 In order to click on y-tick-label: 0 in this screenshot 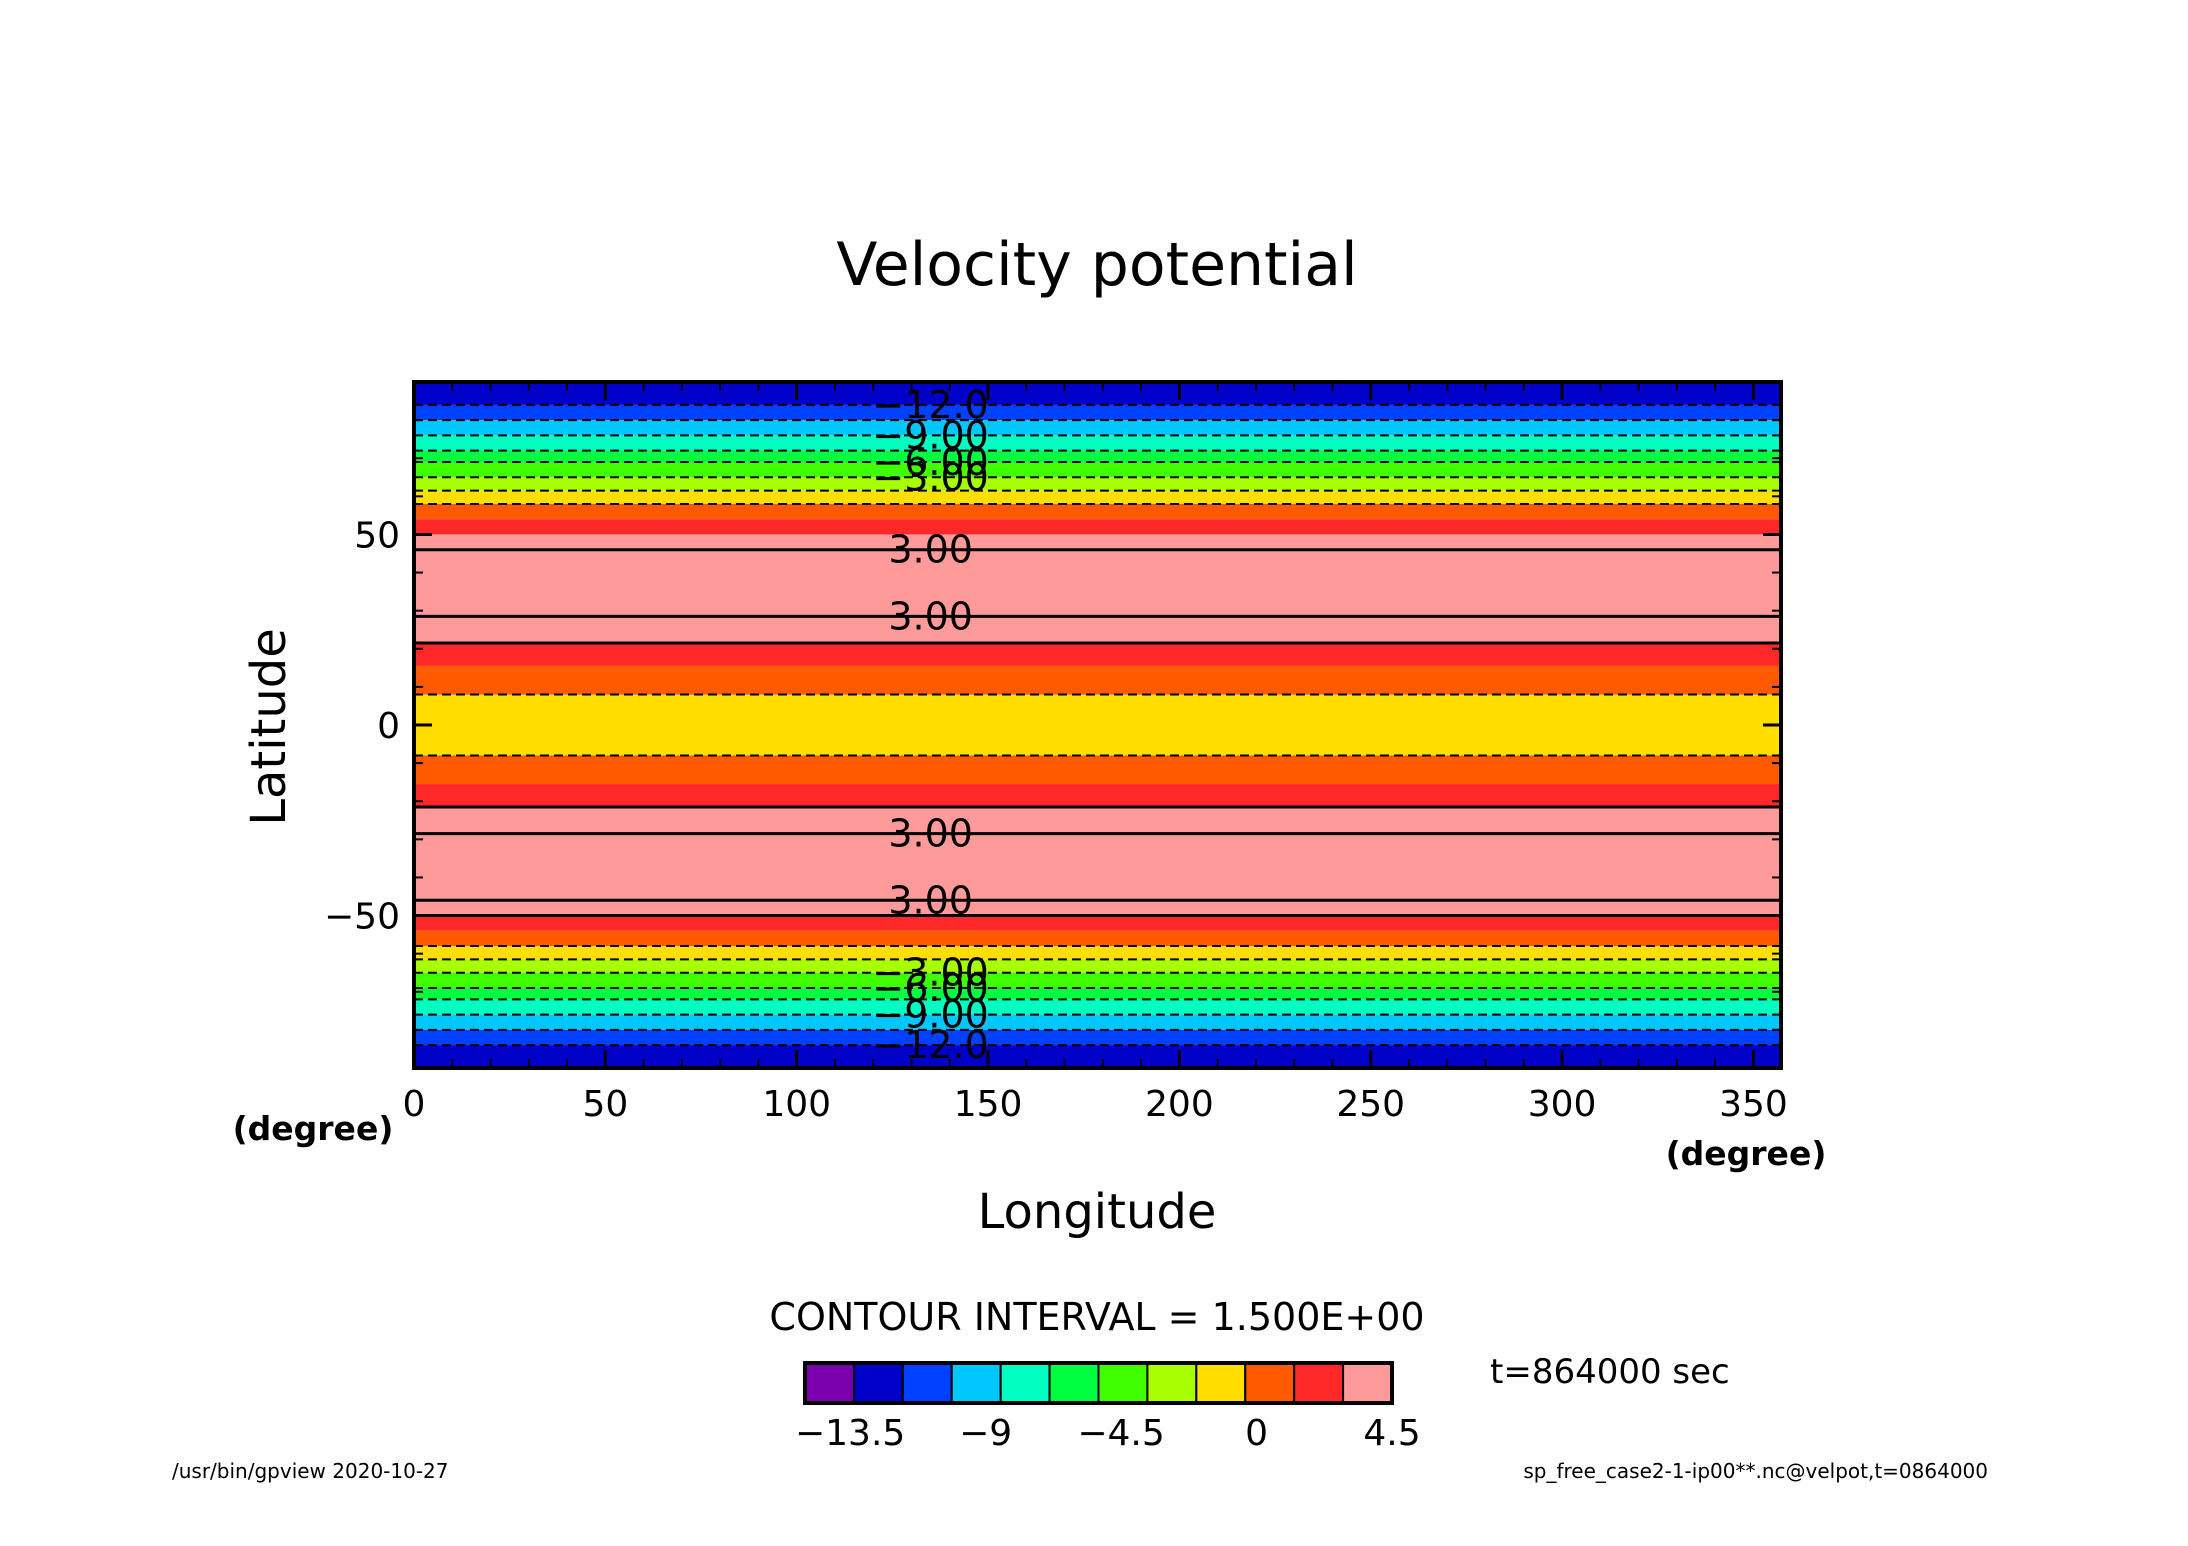, I will do `click(388, 726)`.